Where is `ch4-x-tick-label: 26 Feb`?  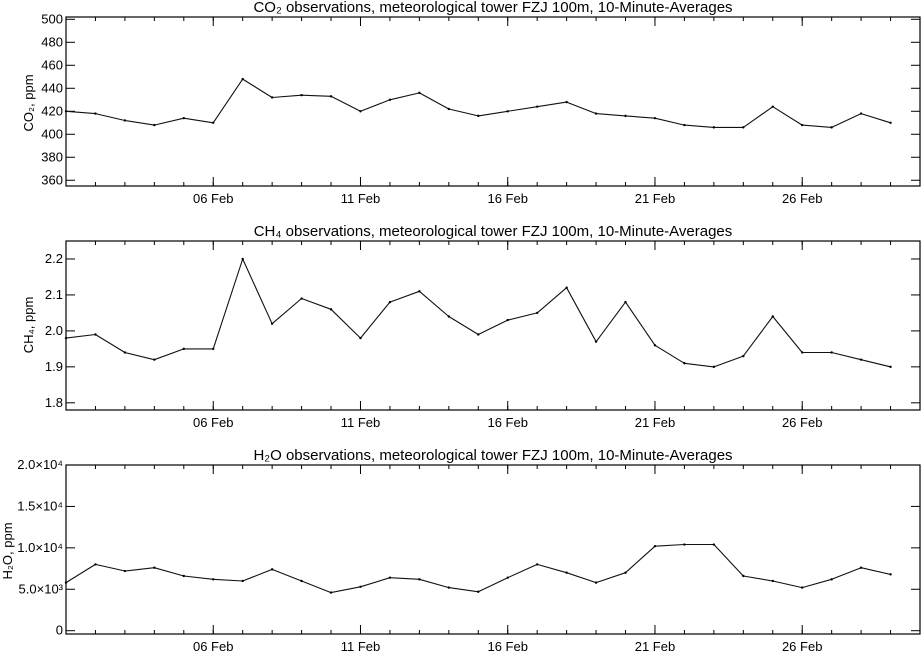
ch4-x-tick-label: 26 Feb is located at coordinates (802, 422).